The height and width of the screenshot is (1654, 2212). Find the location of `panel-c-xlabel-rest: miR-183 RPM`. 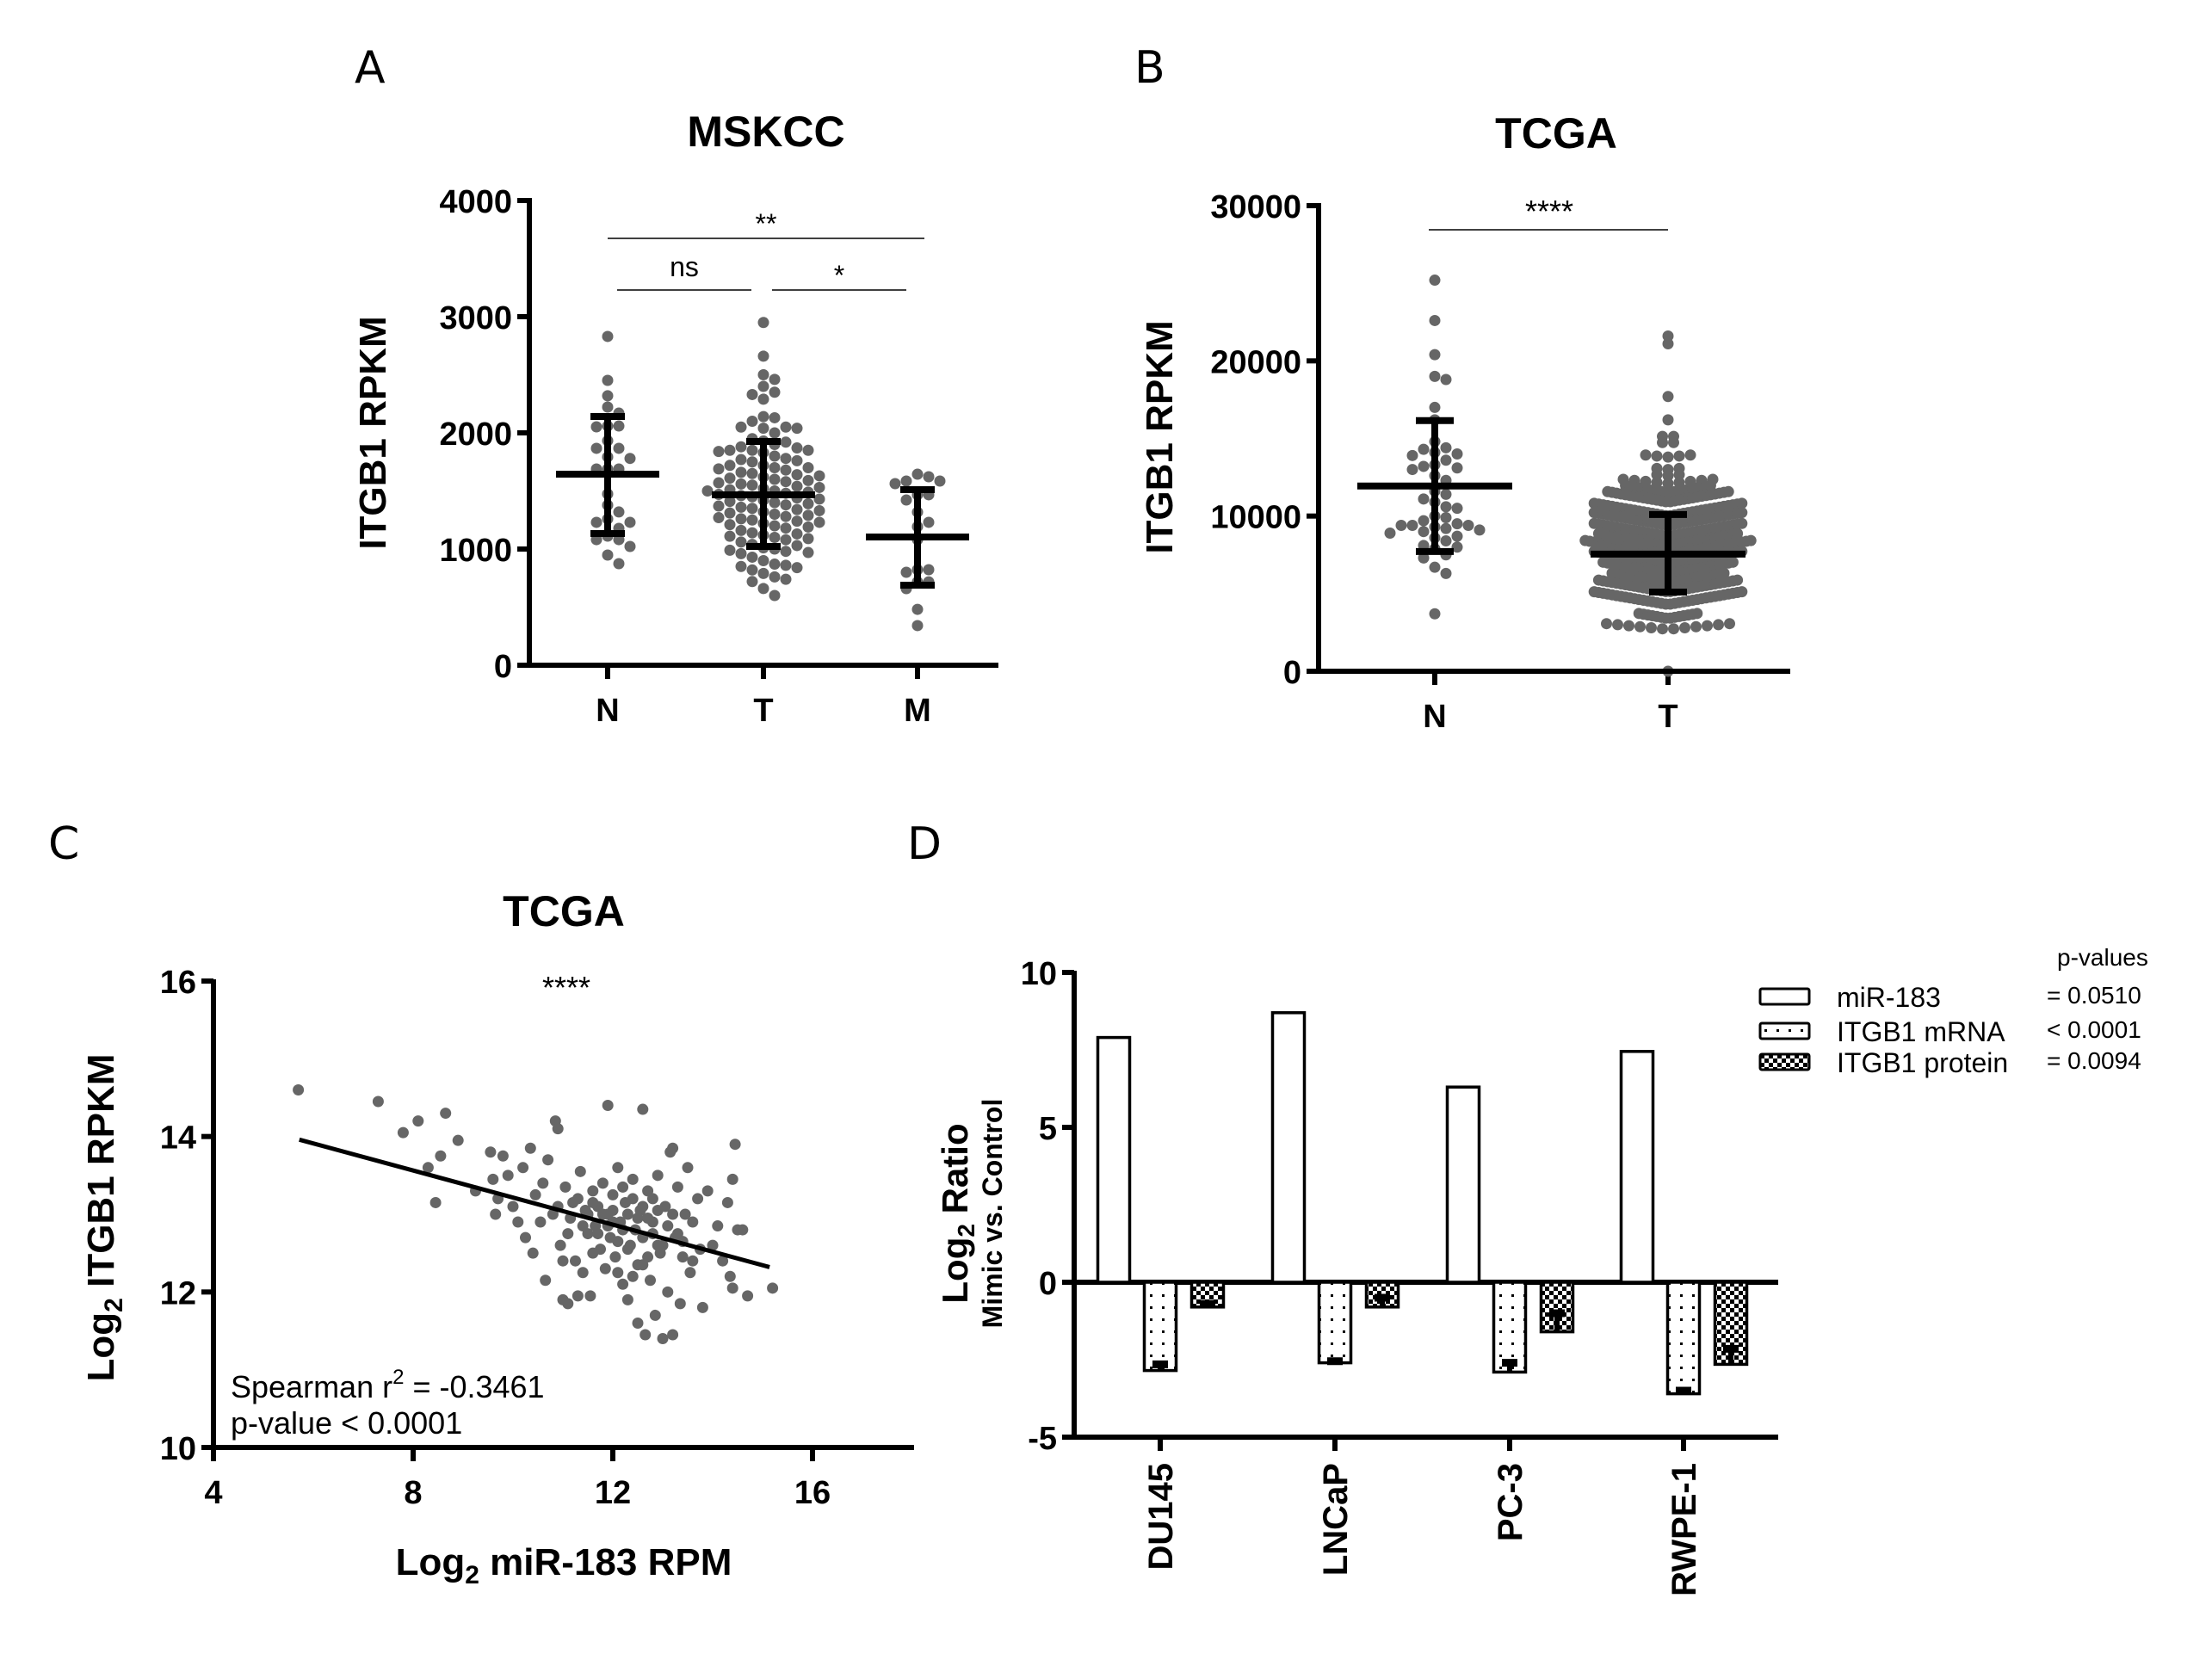

panel-c-xlabel-rest: miR-183 RPM is located at coordinates (605, 1562).